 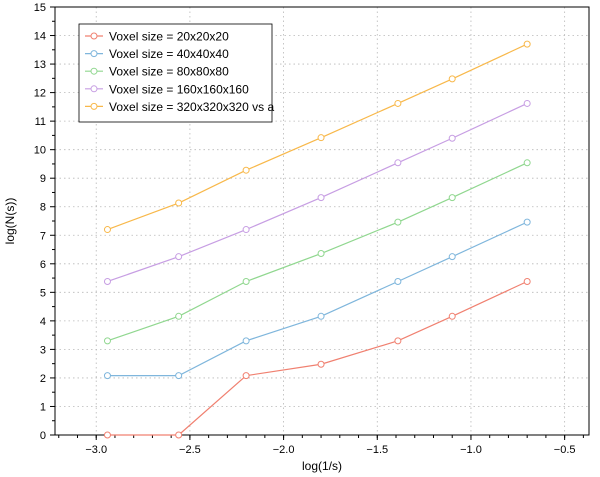 I want to click on y-tick-label: 2, so click(x=43, y=379).